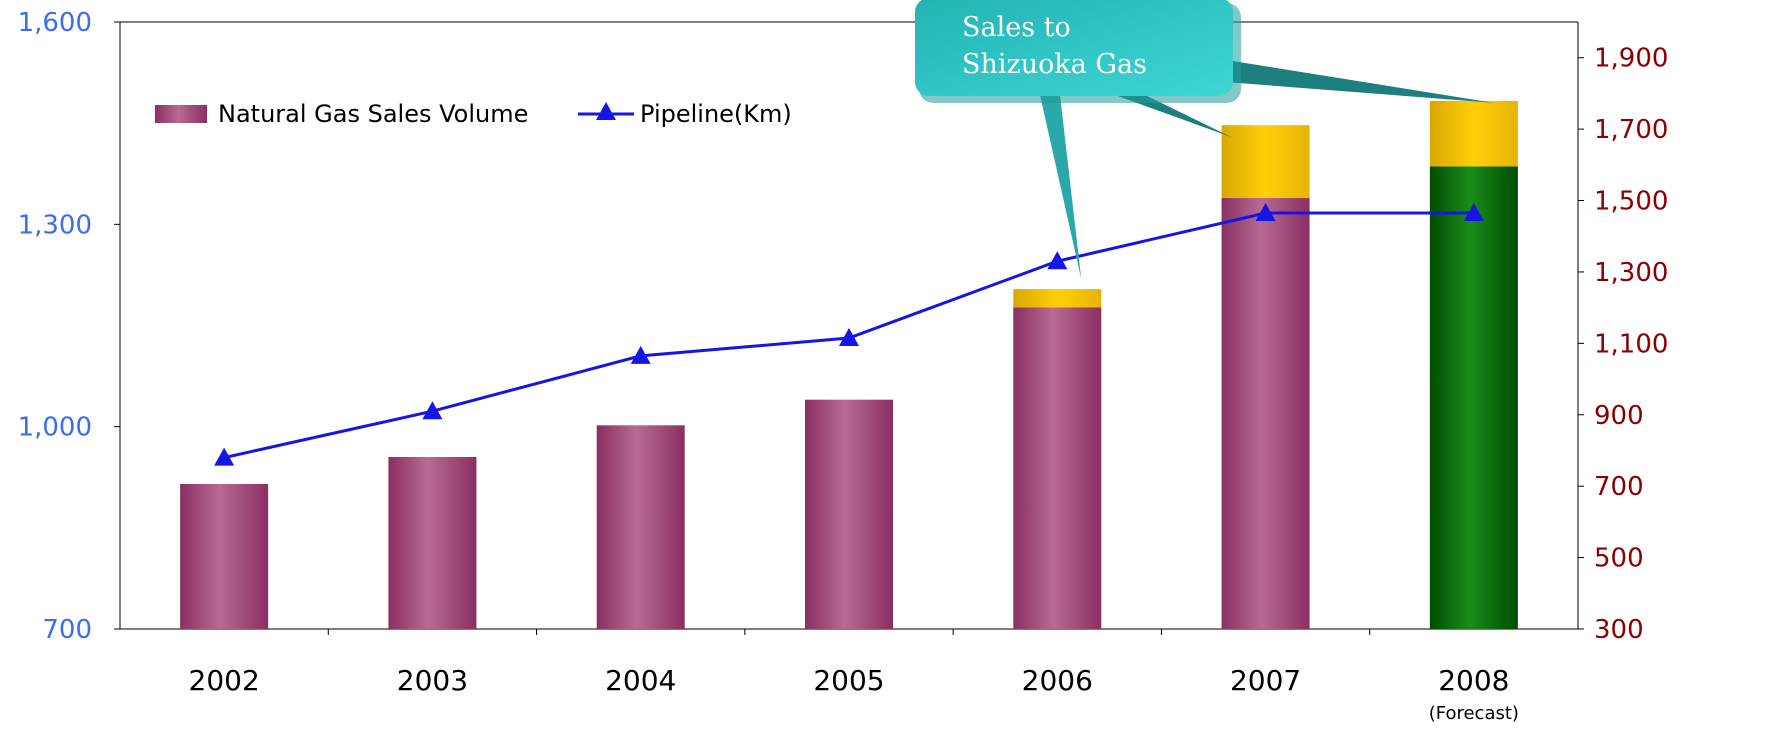 The image size is (1771, 729). What do you see at coordinates (67, 630) in the screenshot?
I see `left-tick-label: 700` at bounding box center [67, 630].